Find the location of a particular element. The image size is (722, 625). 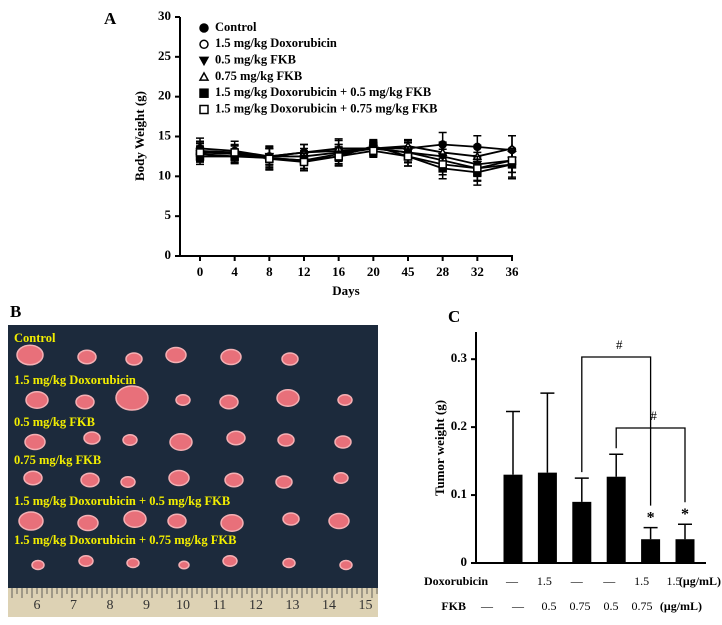

ruler-label: 9 is located at coordinates (146, 605).